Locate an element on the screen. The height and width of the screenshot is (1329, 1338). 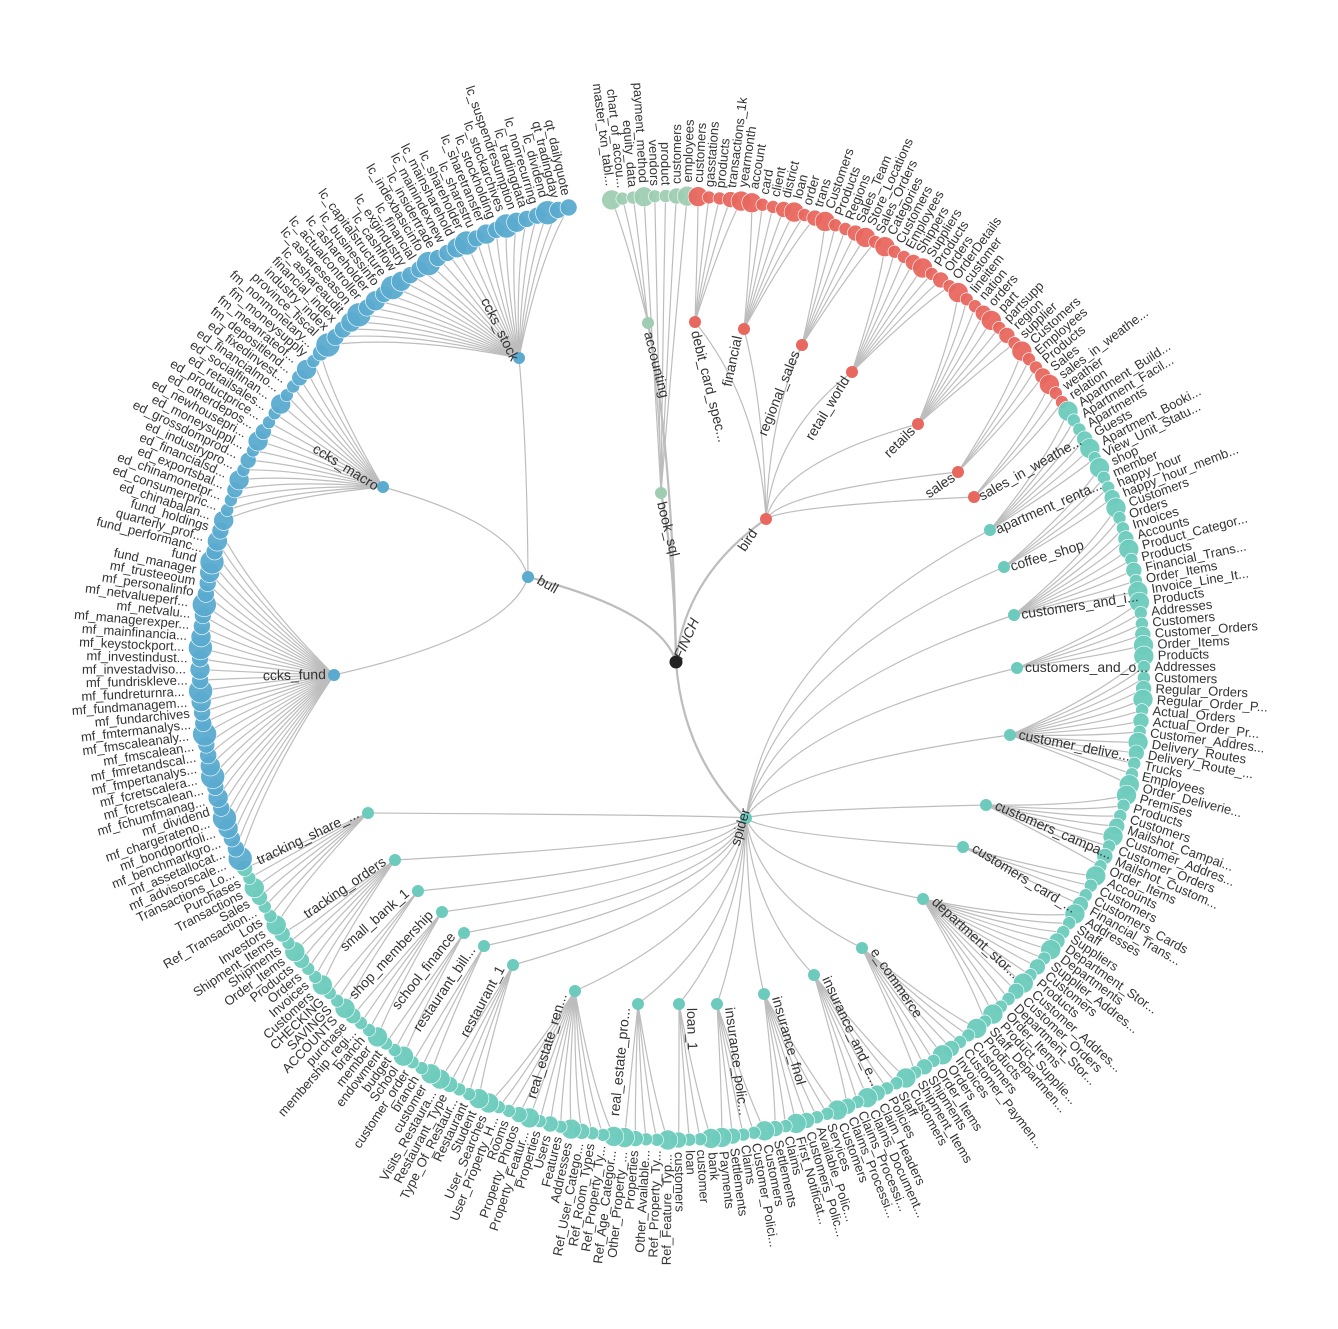
database-label: regional_sales is located at coordinates (778, 393).